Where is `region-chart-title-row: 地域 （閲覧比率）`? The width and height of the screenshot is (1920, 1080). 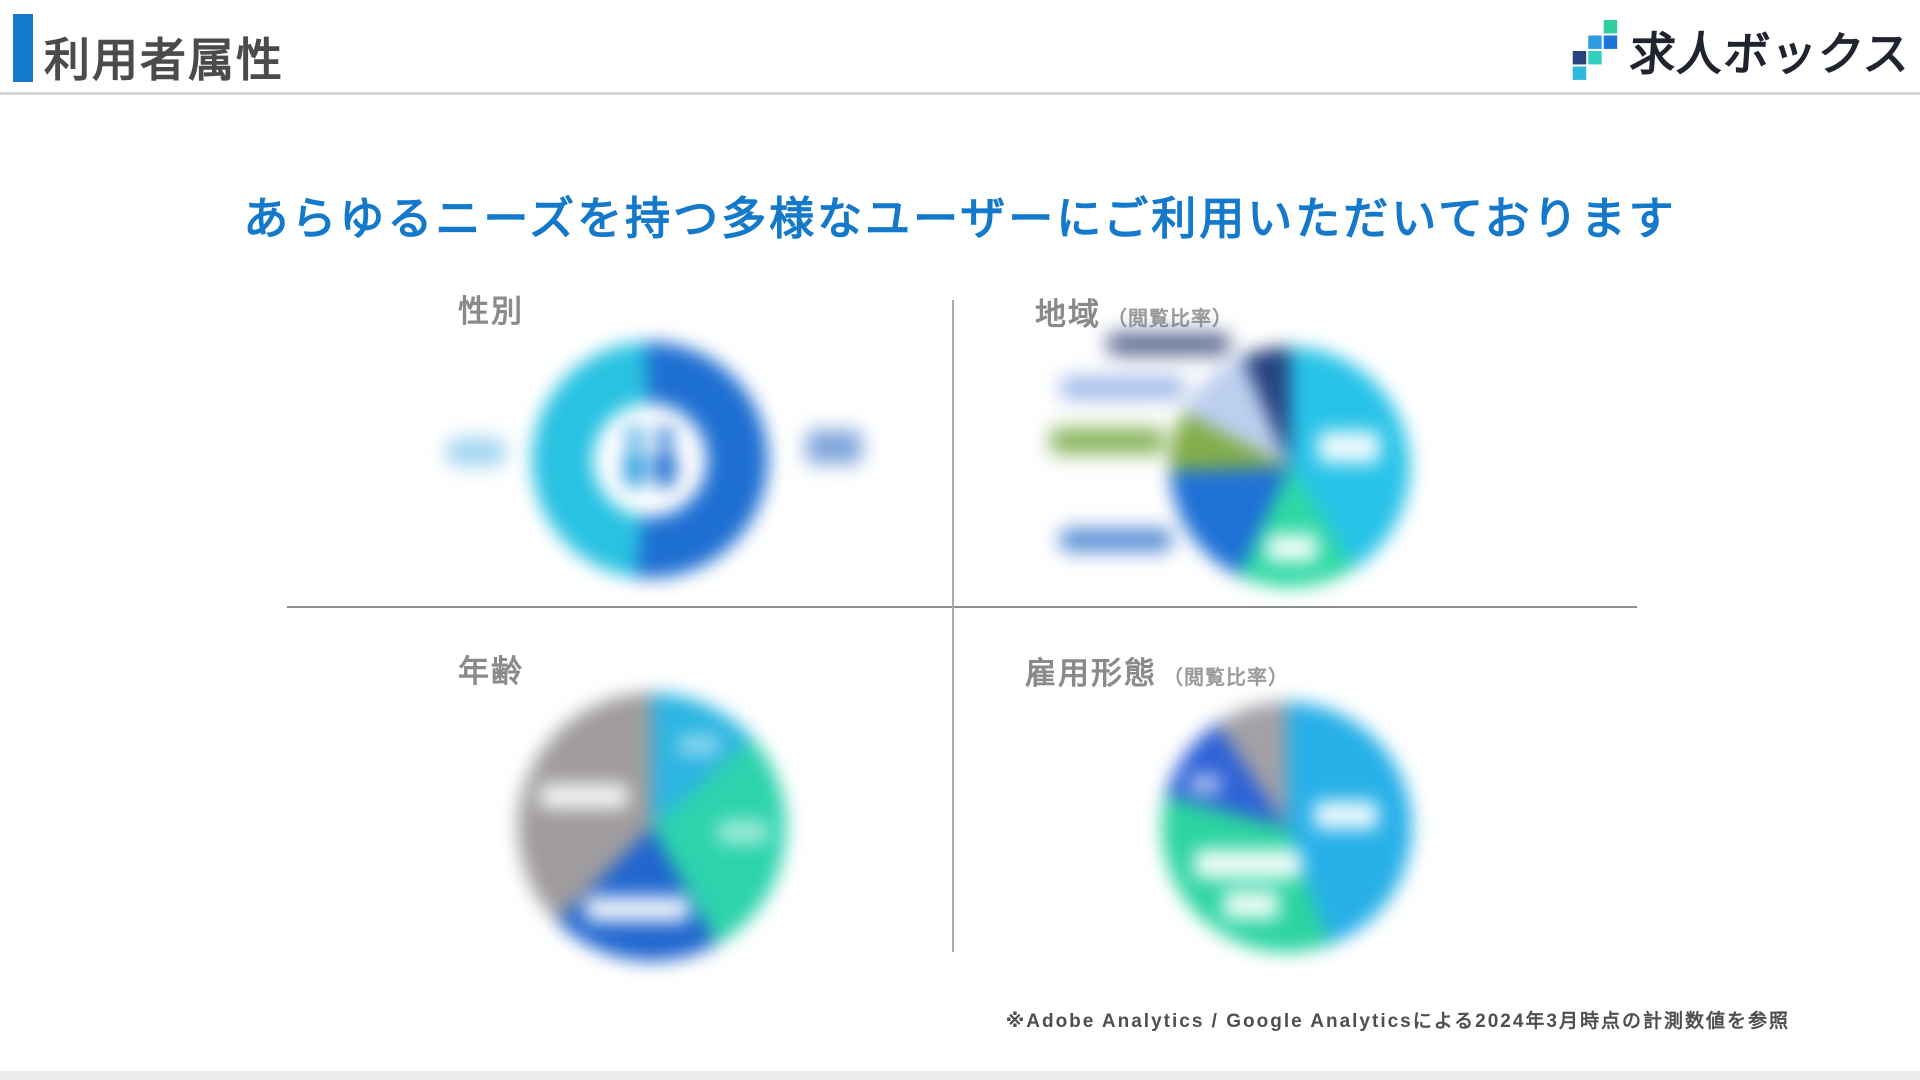
region-chart-title-row: 地域 （閲覧比率） is located at coordinates (1134, 311).